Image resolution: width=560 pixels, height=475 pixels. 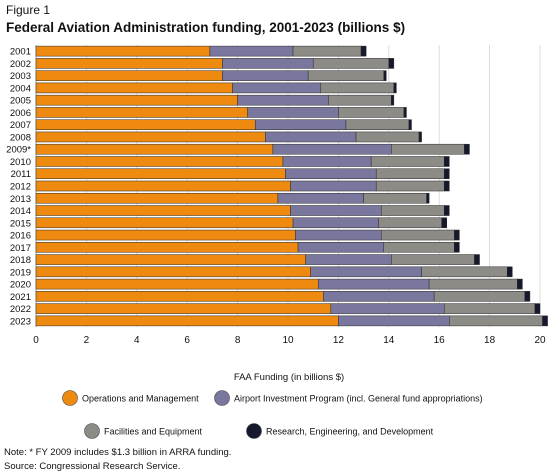 I want to click on bar-segment-2010-s3, so click(x=446, y=161).